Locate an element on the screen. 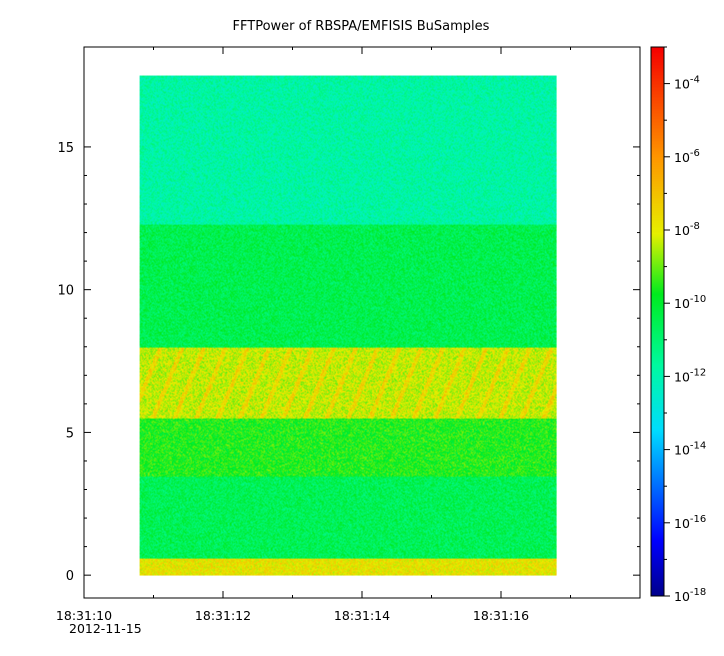 This screenshot has width=724, height=656. colorbar-frame is located at coordinates (657, 321).